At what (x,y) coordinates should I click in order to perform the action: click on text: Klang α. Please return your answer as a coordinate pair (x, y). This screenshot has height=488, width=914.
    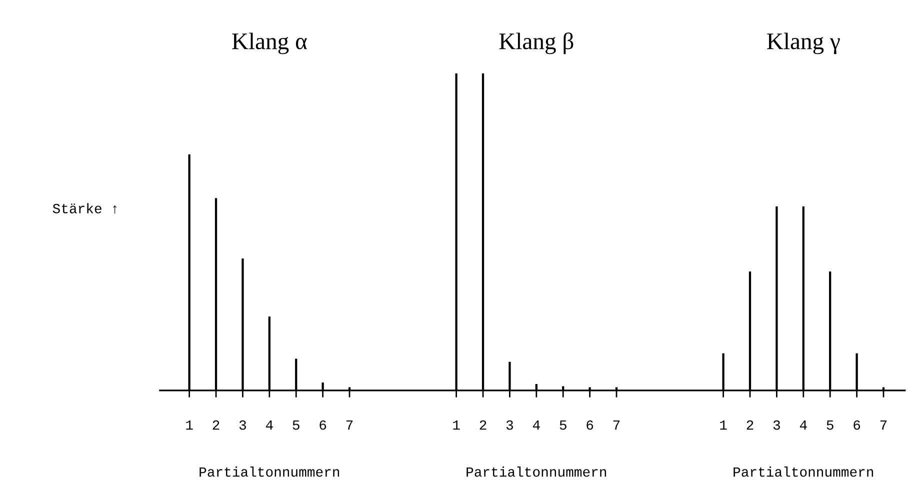
    Looking at the image, I should click on (269, 43).